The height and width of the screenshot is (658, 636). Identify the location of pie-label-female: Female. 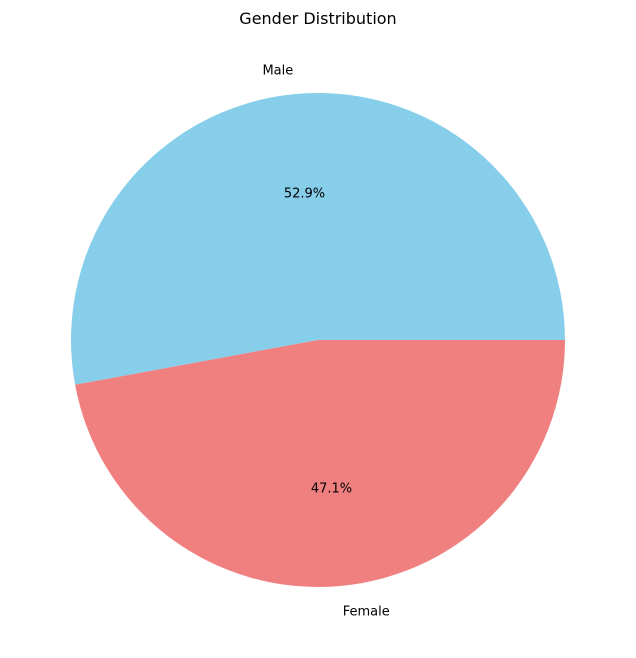
(366, 612).